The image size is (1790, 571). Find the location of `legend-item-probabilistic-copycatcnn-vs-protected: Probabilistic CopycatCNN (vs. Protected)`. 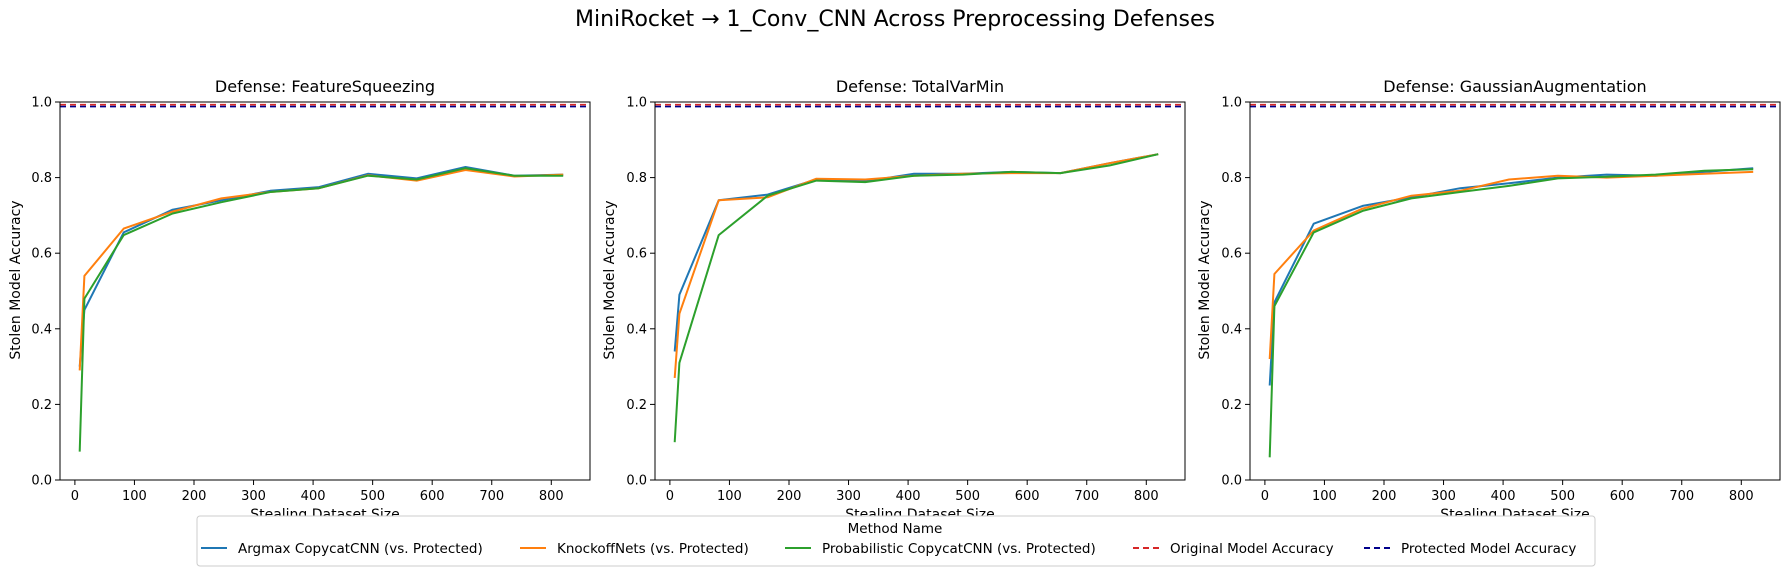

legend-item-probabilistic-copycatcnn-vs-protected: Probabilistic CopycatCNN (vs. Protected) is located at coordinates (940, 549).